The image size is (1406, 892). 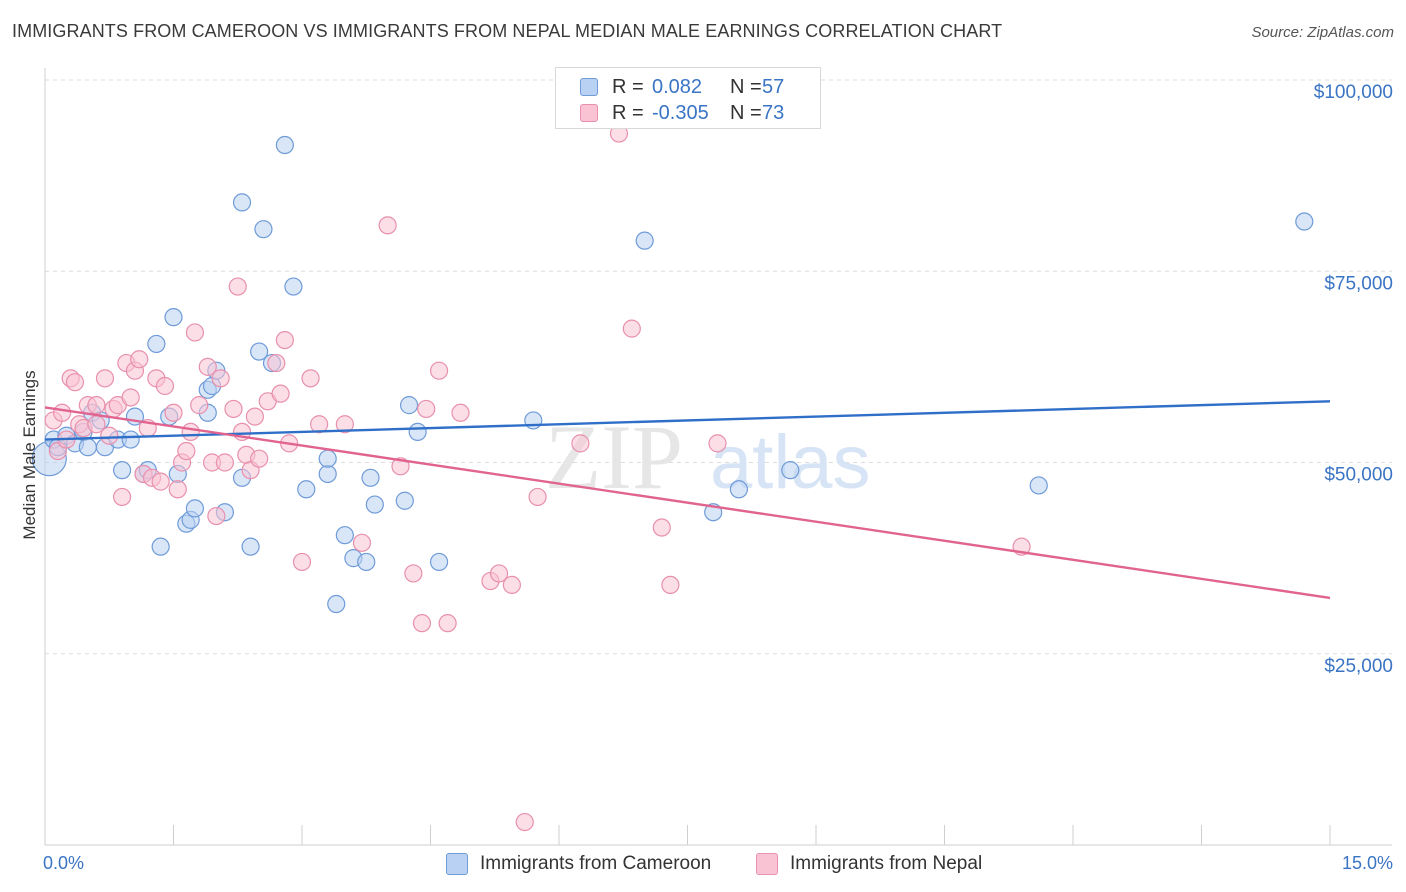 I want to click on legend-row-nepal: R = -0.305 N = 73, so click(x=682, y=113).